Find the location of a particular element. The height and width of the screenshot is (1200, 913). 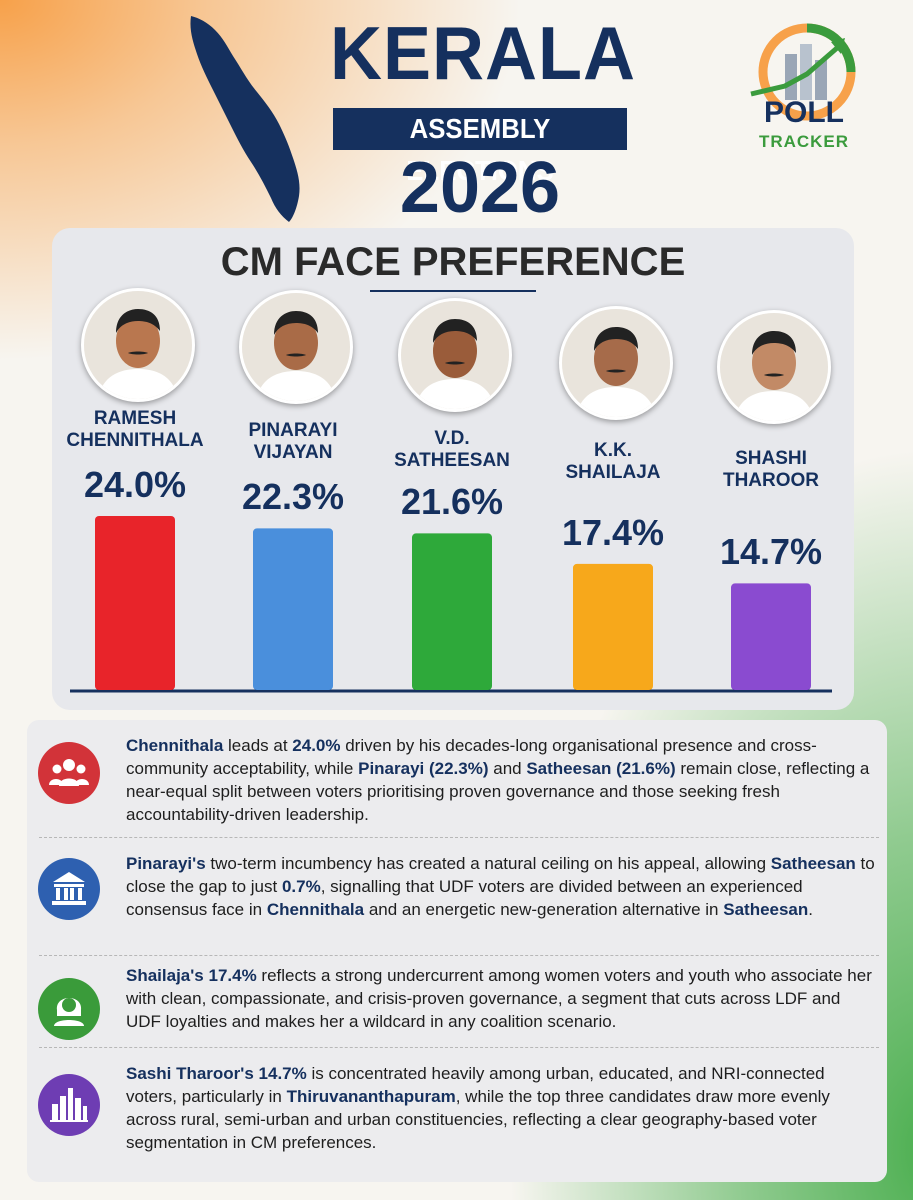

bar-chart is located at coordinates (451, 604).